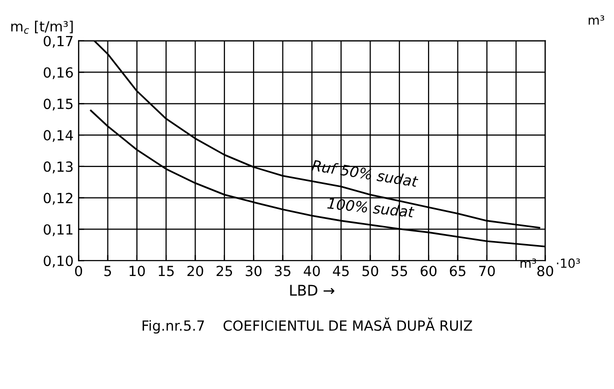 The image size is (614, 389). I want to click on x-tick-label: 0, so click(78, 271).